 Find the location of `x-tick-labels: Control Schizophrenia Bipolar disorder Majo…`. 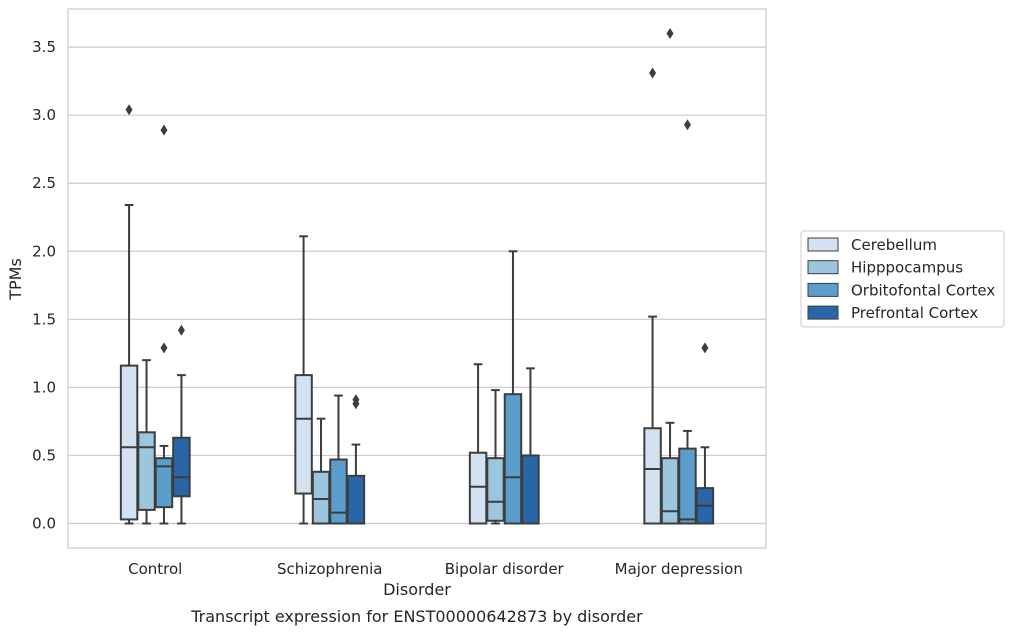

x-tick-labels: Control Schizophrenia Bipolar disorder Majo… is located at coordinates (435, 569).